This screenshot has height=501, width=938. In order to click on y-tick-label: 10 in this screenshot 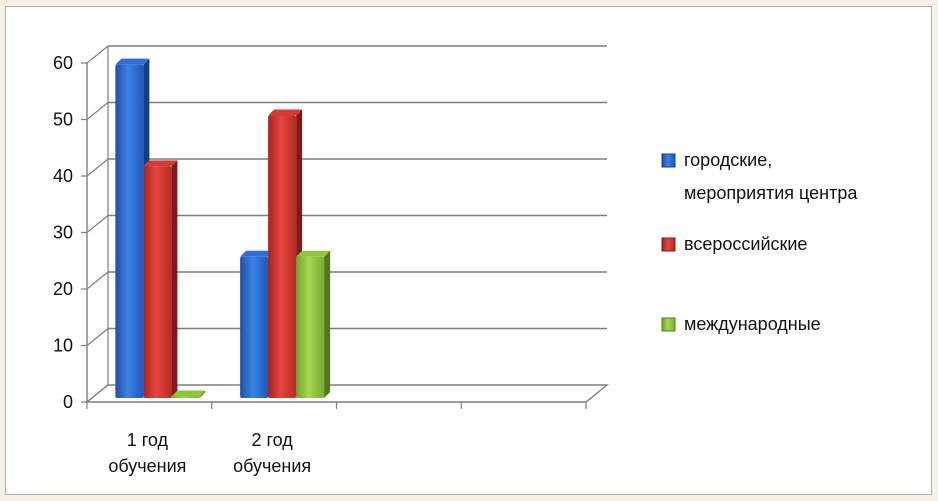, I will do `click(63, 346)`.